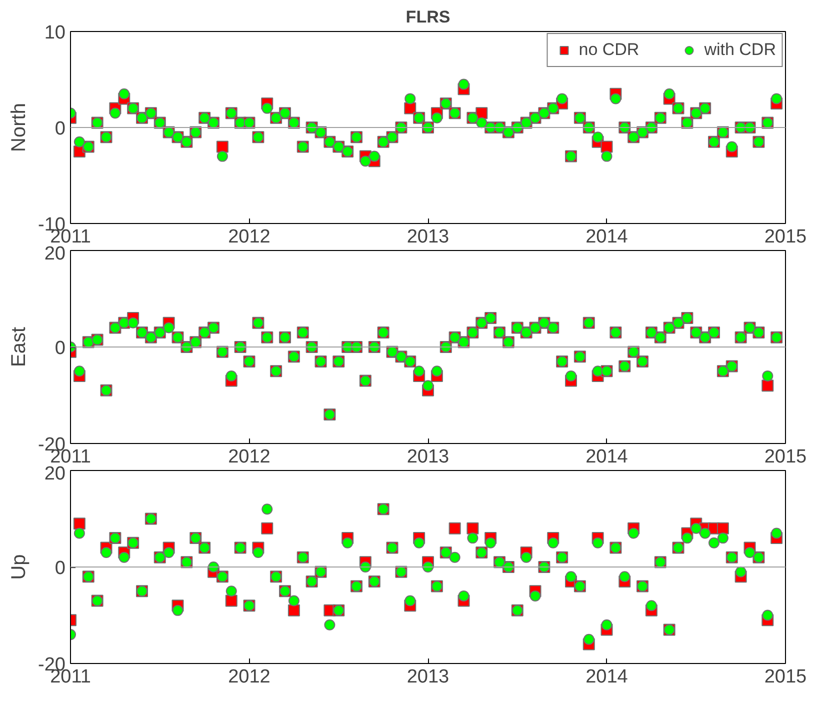  Describe the element at coordinates (740, 50) in the screenshot. I see `legend-label: with CDR` at that location.